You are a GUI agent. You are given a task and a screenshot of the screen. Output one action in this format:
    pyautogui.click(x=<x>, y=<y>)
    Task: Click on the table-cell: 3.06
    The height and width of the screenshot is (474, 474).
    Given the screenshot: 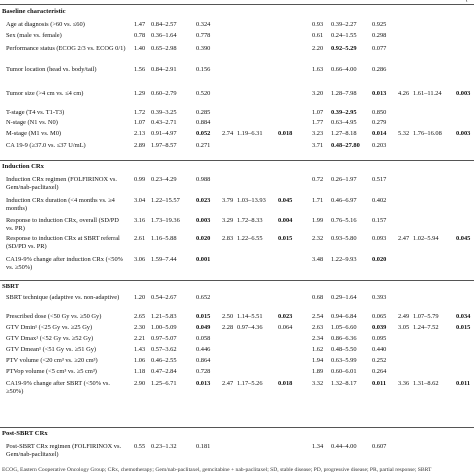 What is the action you would take?
    pyautogui.click(x=140, y=259)
    